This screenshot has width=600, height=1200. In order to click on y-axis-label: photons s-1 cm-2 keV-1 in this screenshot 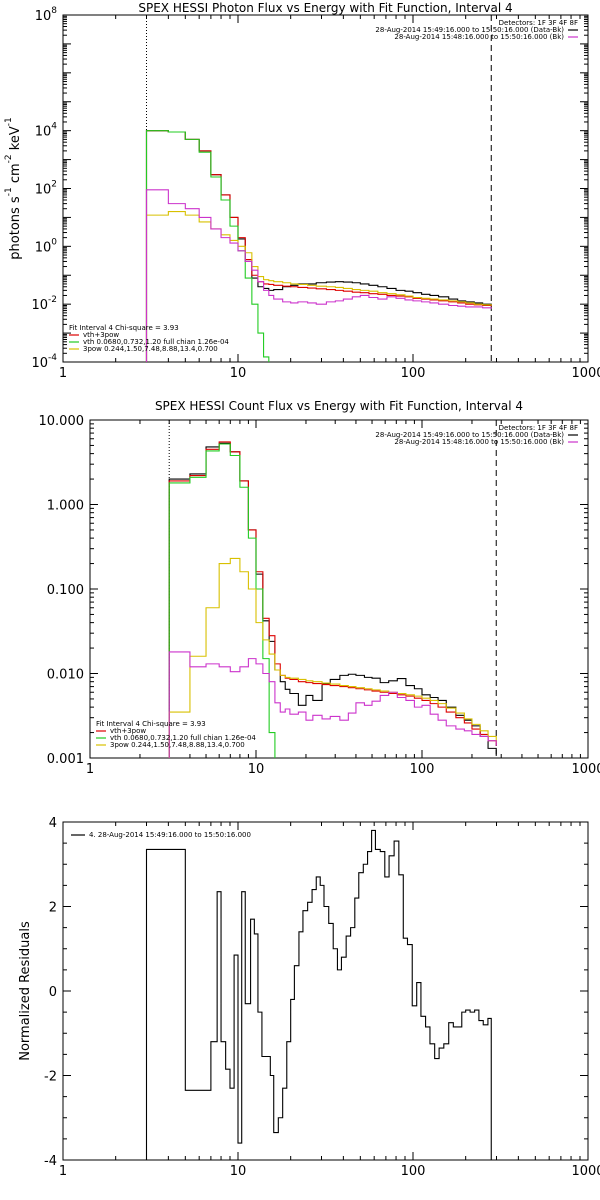, I will do `click(13, 188)`.